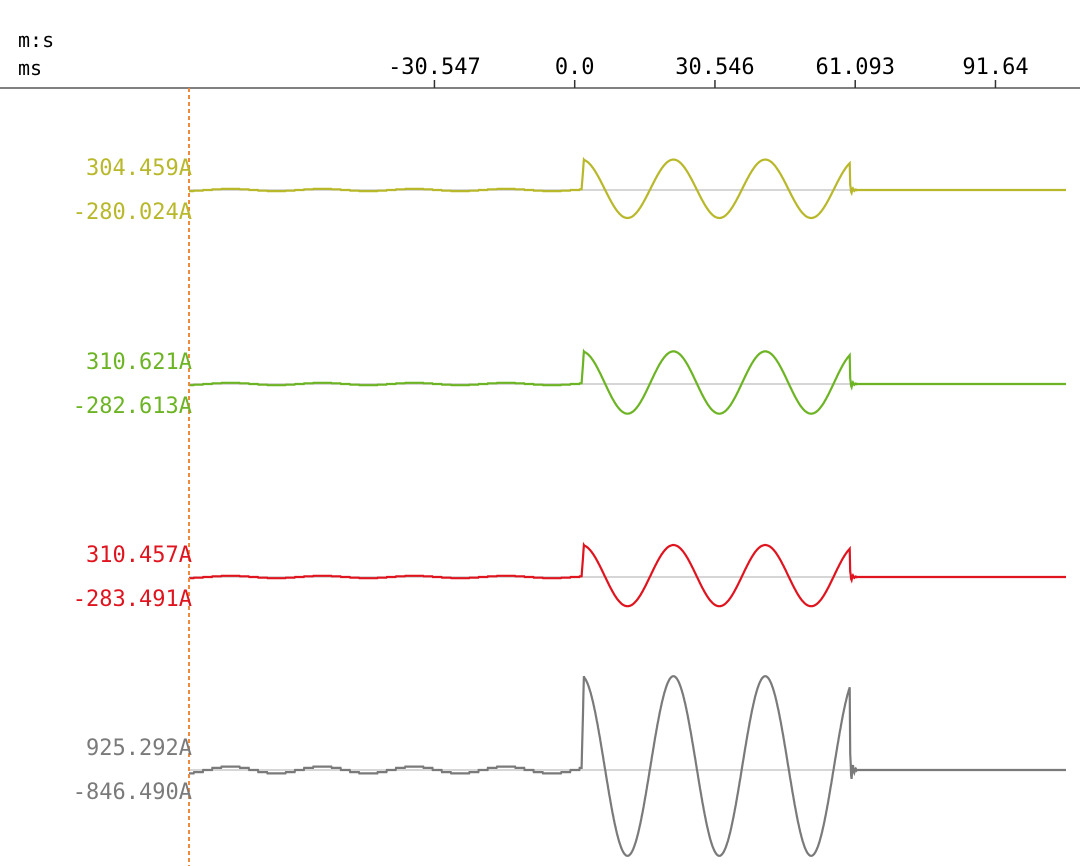 This screenshot has width=1080, height=866. What do you see at coordinates (132, 406) in the screenshot?
I see `channel-min-label: -282.613A` at bounding box center [132, 406].